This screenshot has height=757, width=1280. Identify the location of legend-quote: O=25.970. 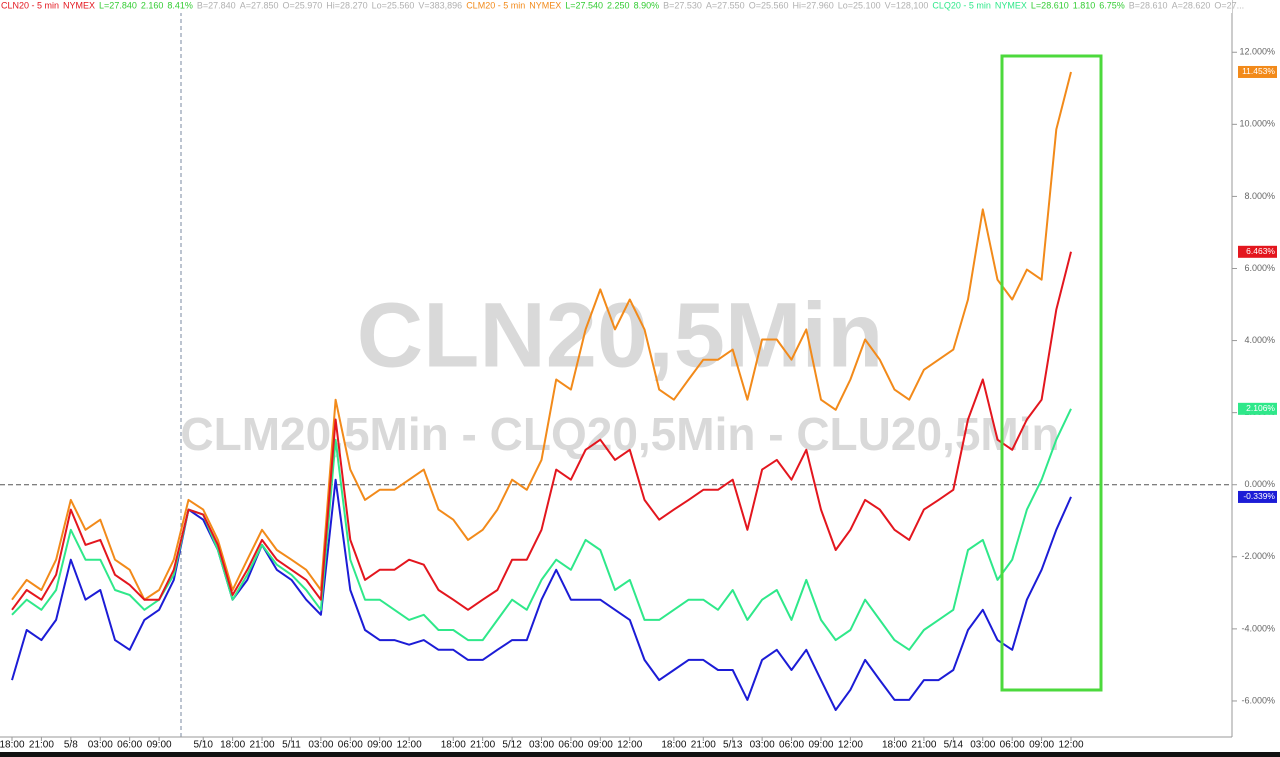
(303, 6).